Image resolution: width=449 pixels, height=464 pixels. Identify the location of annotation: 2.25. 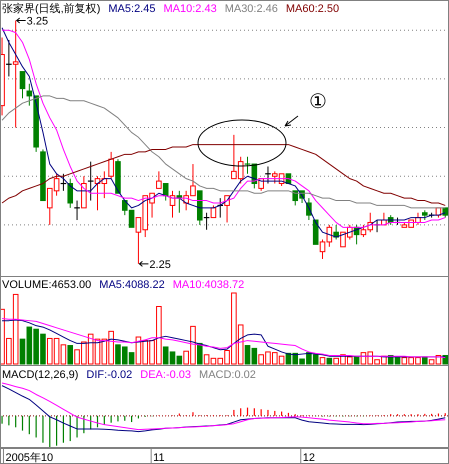
(160, 264).